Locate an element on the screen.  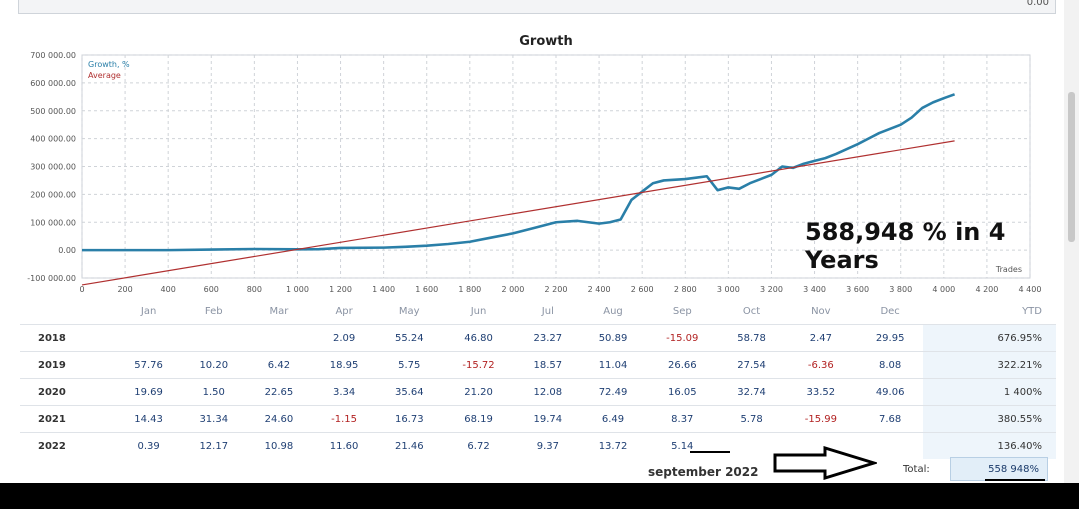
y-tick-label: 700 000.00 is located at coordinates (53, 55).